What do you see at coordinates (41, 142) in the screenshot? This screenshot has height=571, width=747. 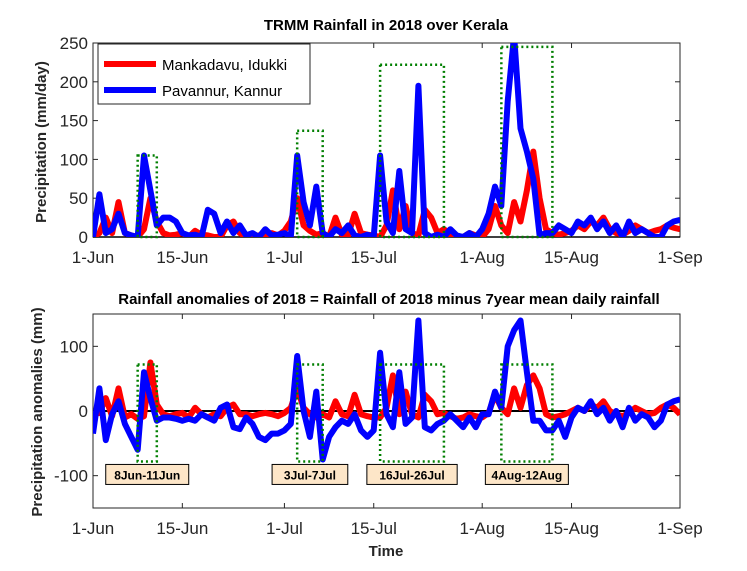 I see `y-axis-label: Precipitation (mm/day)` at bounding box center [41, 142].